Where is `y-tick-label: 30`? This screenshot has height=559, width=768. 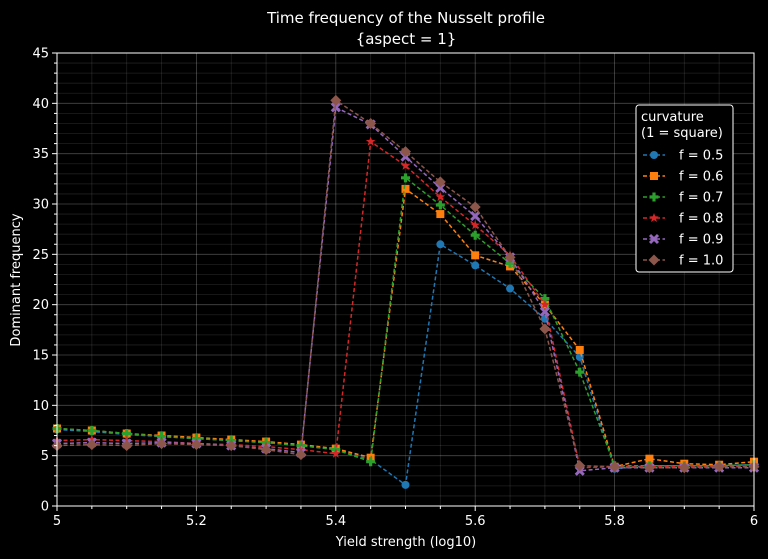 y-tick-label: 30 is located at coordinates (40, 205).